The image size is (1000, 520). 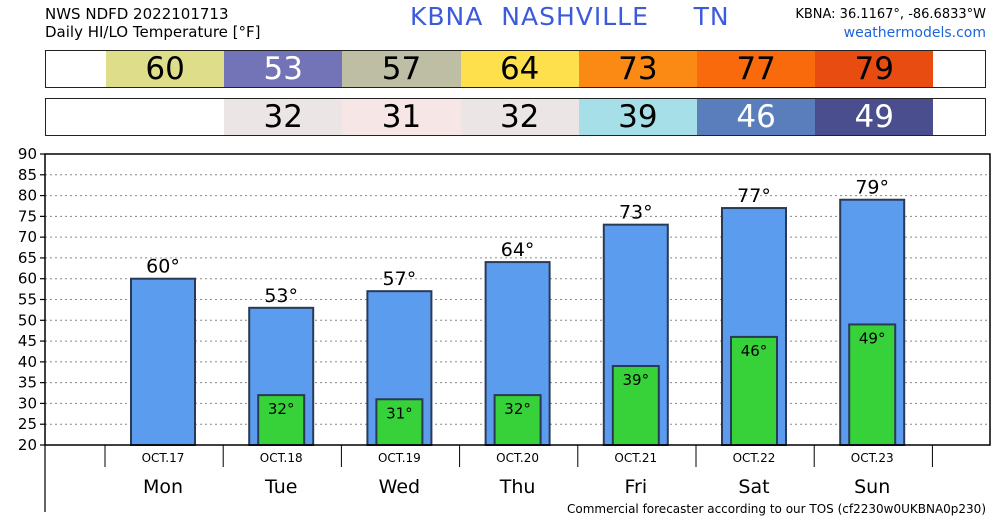 I want to click on date-label: OCT.17, so click(x=163, y=458).